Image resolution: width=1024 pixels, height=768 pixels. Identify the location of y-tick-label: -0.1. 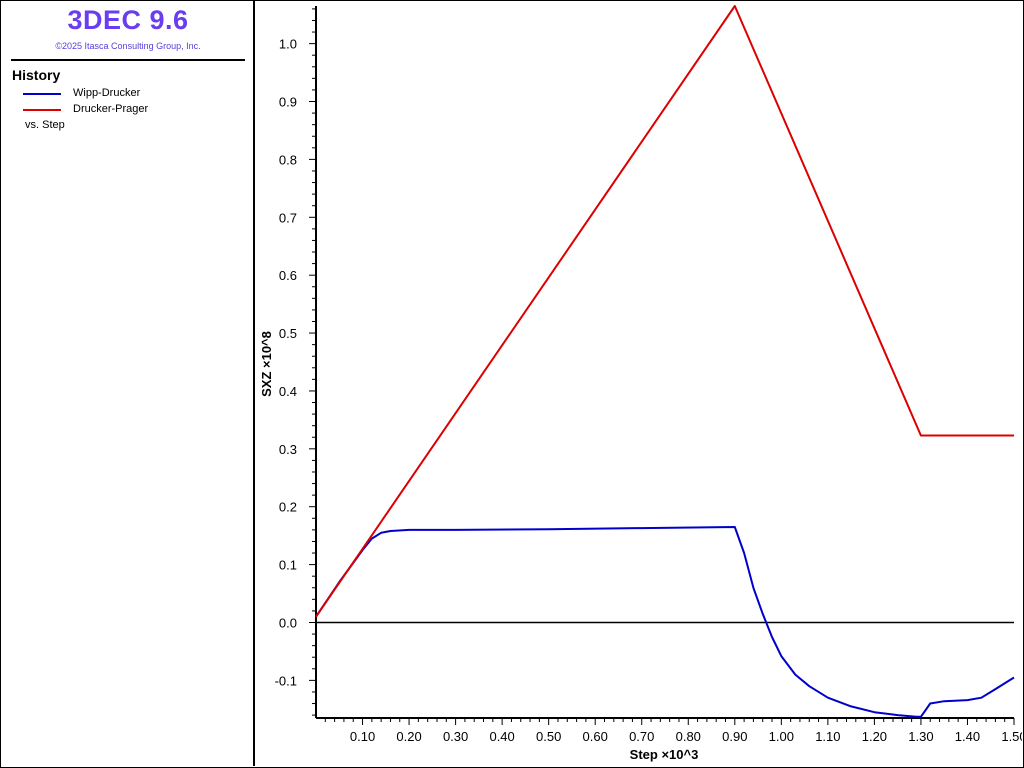
(286, 680).